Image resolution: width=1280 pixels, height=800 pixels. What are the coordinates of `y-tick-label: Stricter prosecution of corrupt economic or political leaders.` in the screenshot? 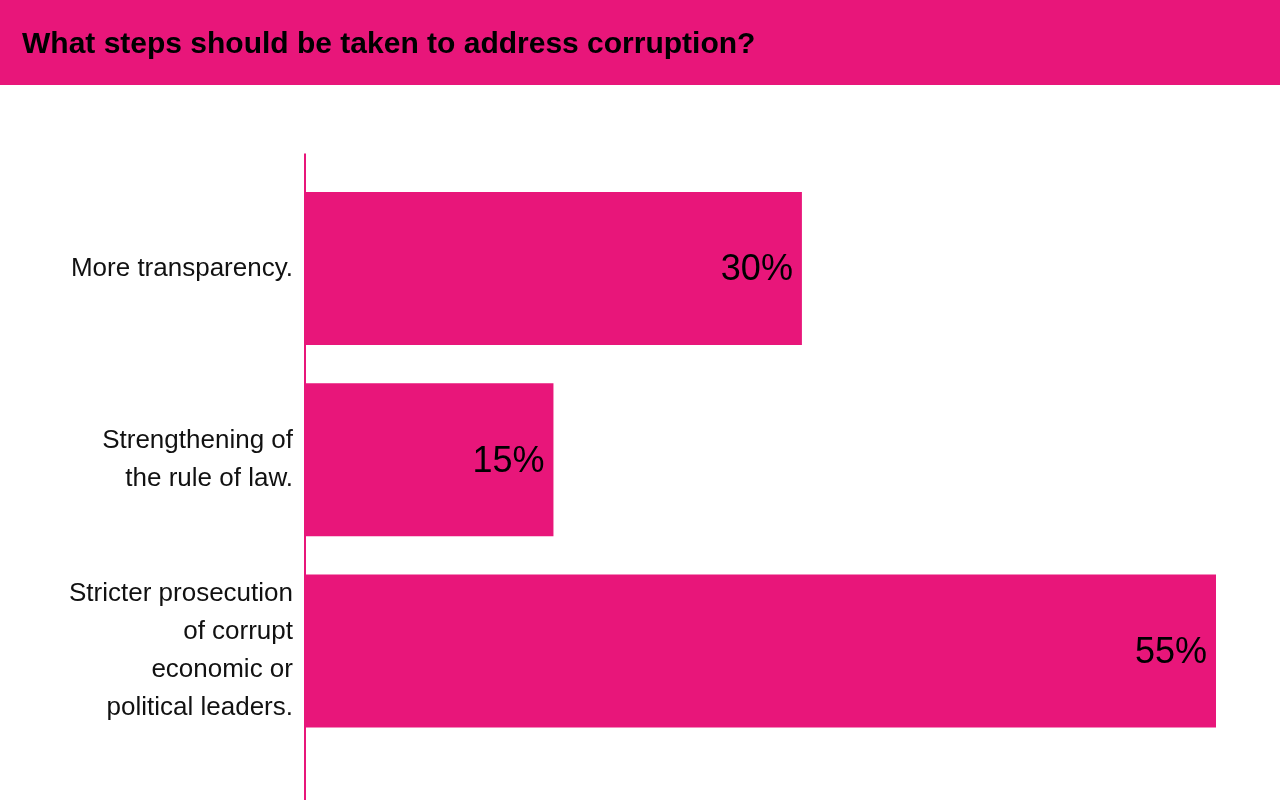 It's located at (181, 649).